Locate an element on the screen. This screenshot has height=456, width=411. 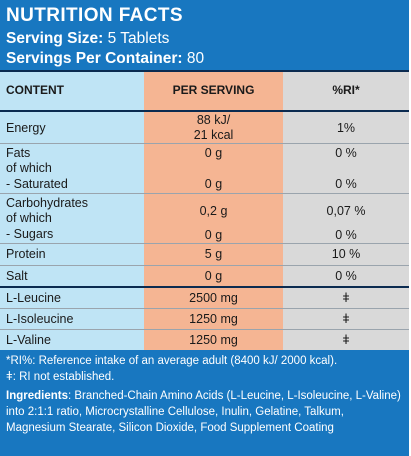
ri-not-established-note: ǂ: RI not established. is located at coordinates (60, 377).